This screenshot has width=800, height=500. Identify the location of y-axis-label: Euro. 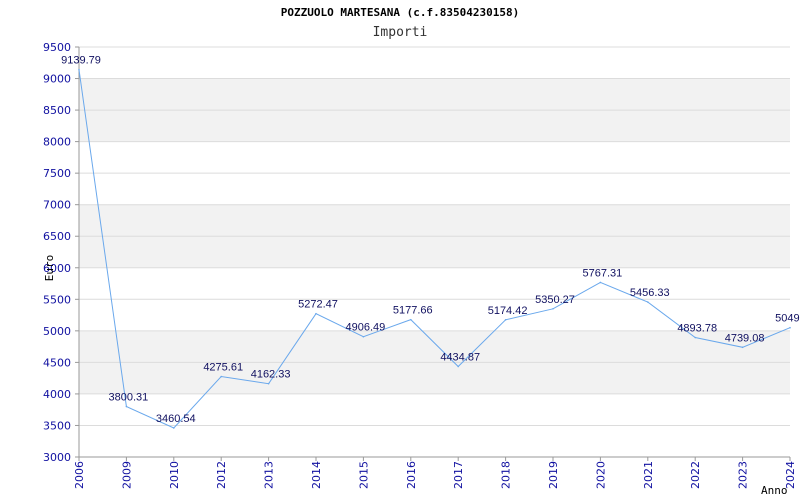
(49, 268).